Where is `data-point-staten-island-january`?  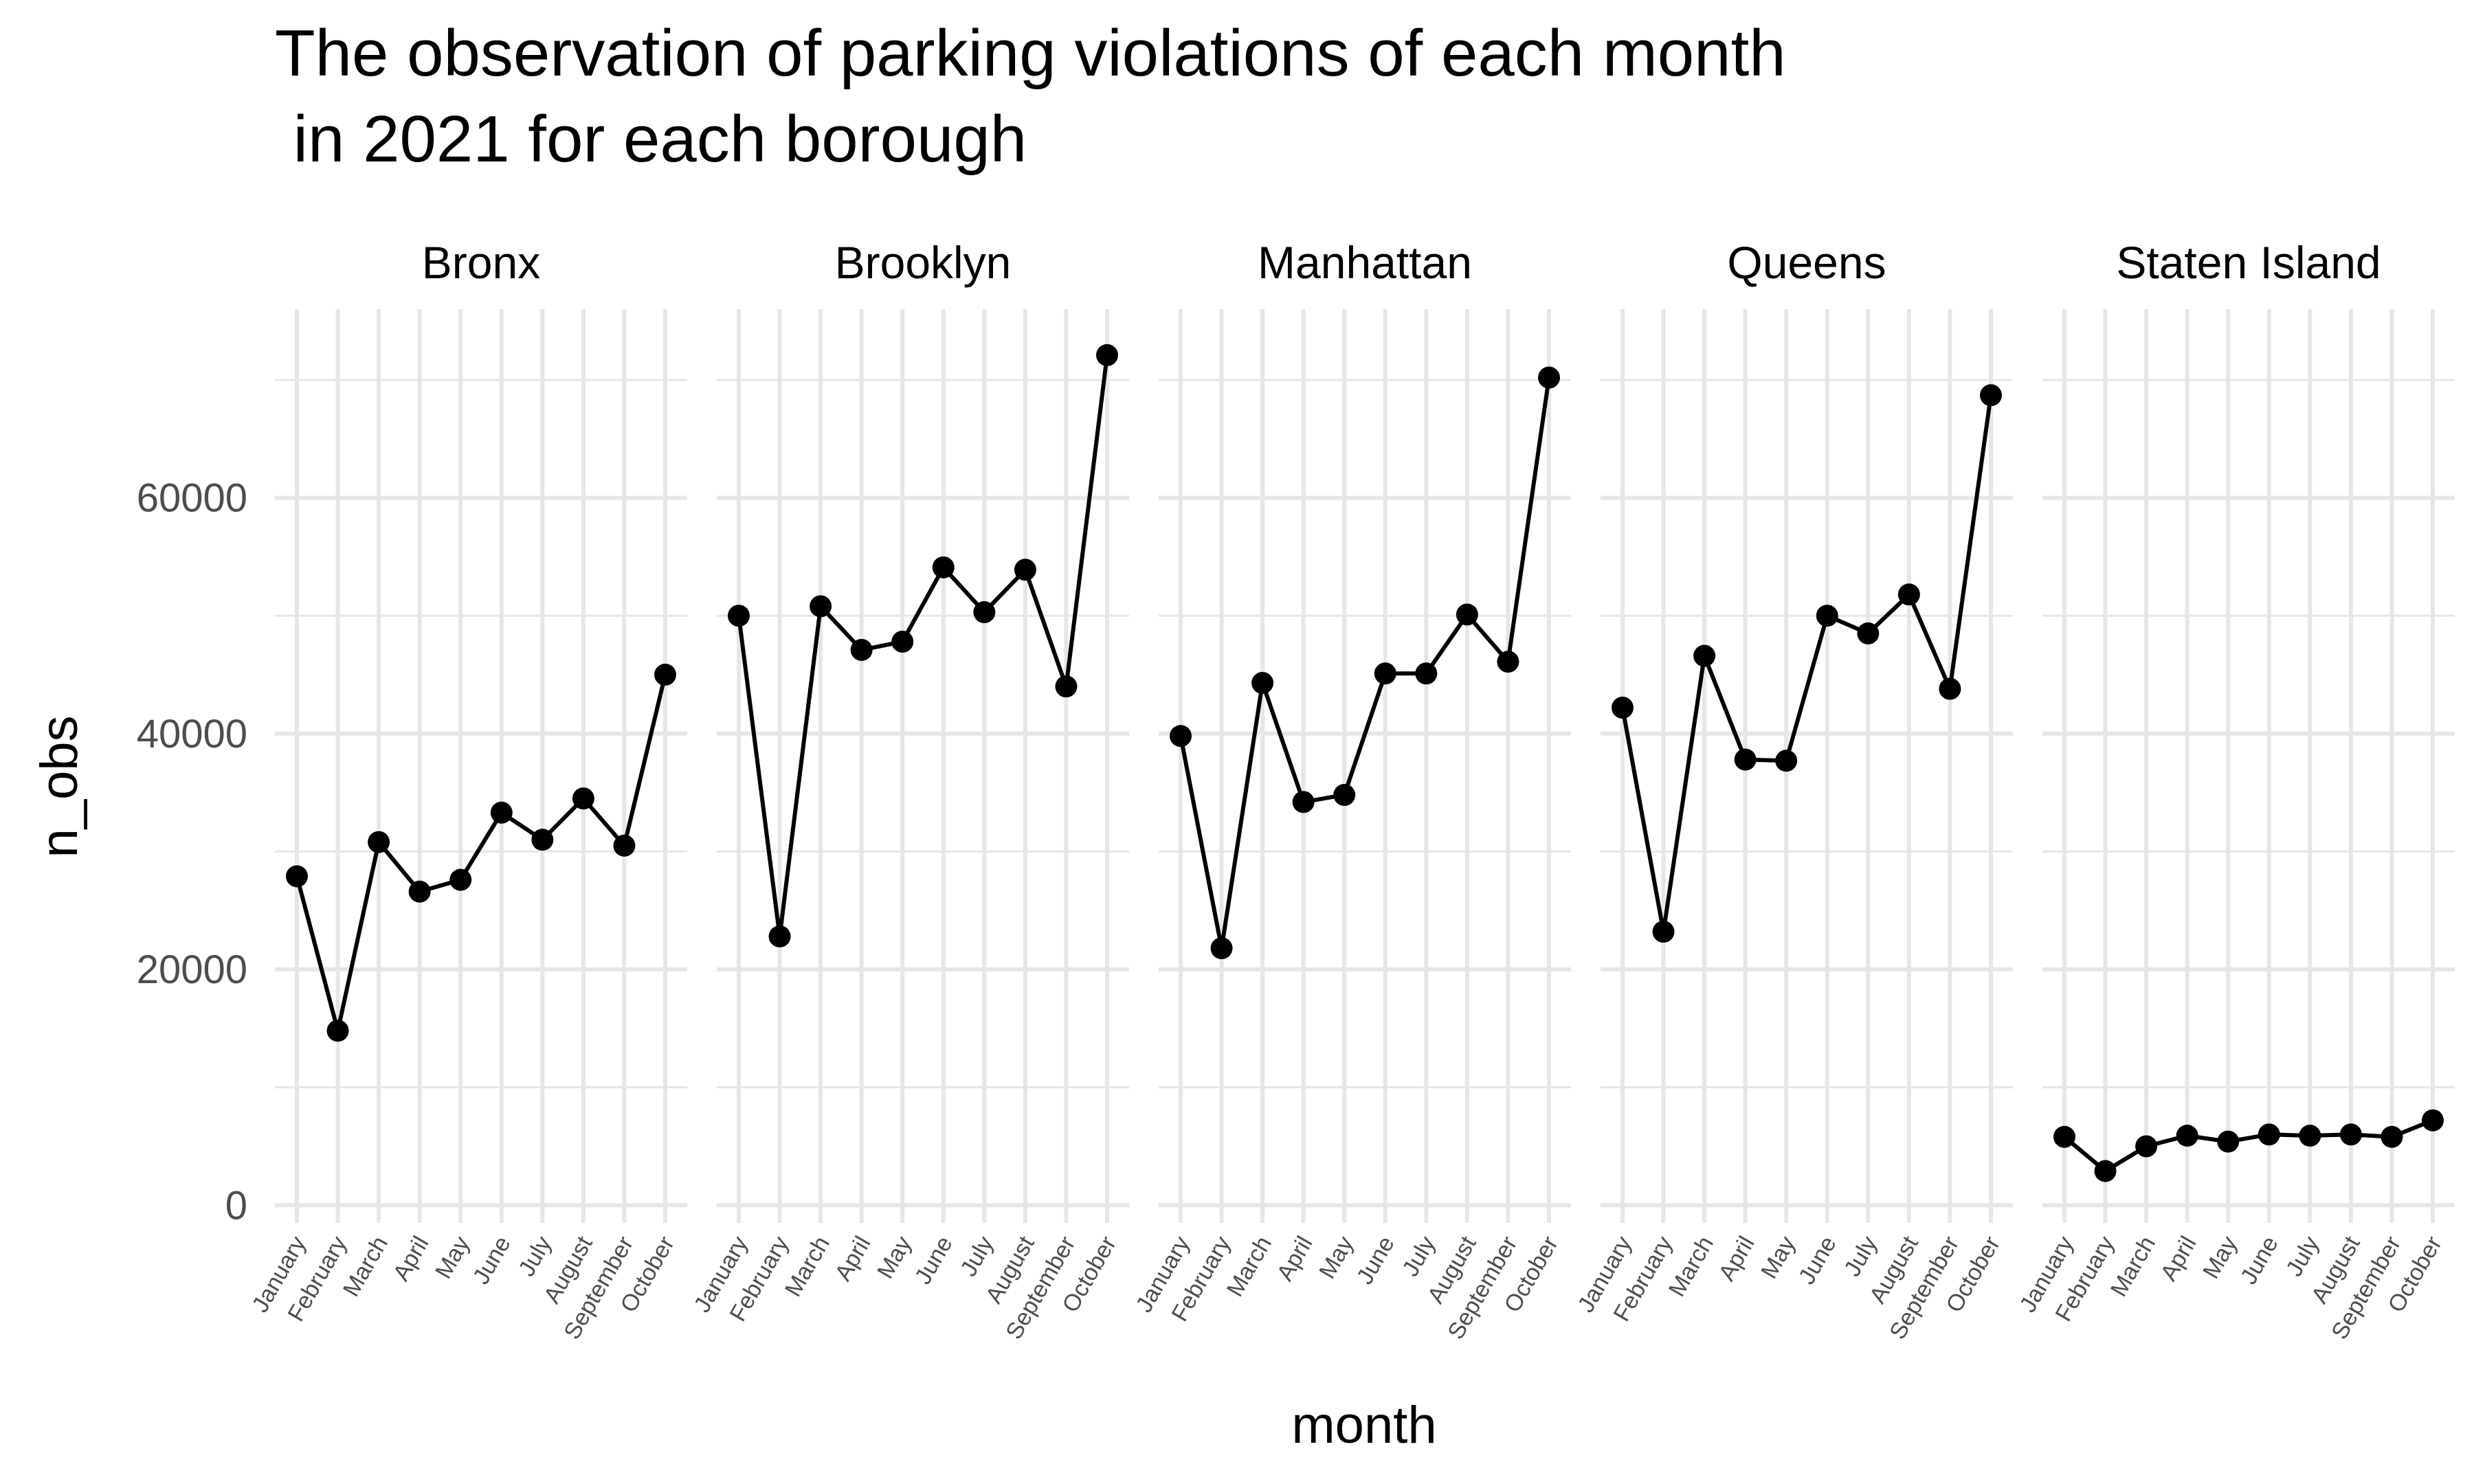 data-point-staten-island-january is located at coordinates (2064, 1136).